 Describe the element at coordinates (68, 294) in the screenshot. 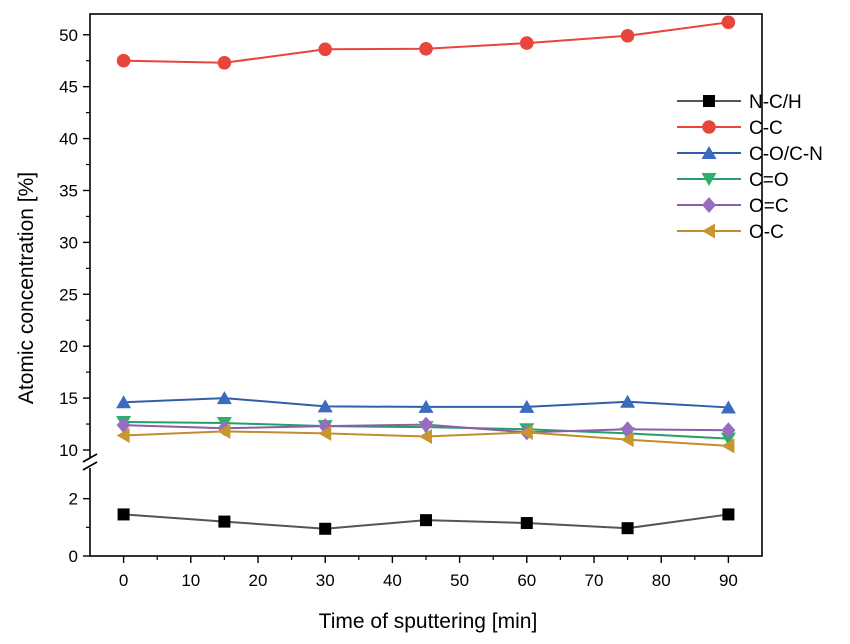

I see `y-tick-label: 25` at that location.